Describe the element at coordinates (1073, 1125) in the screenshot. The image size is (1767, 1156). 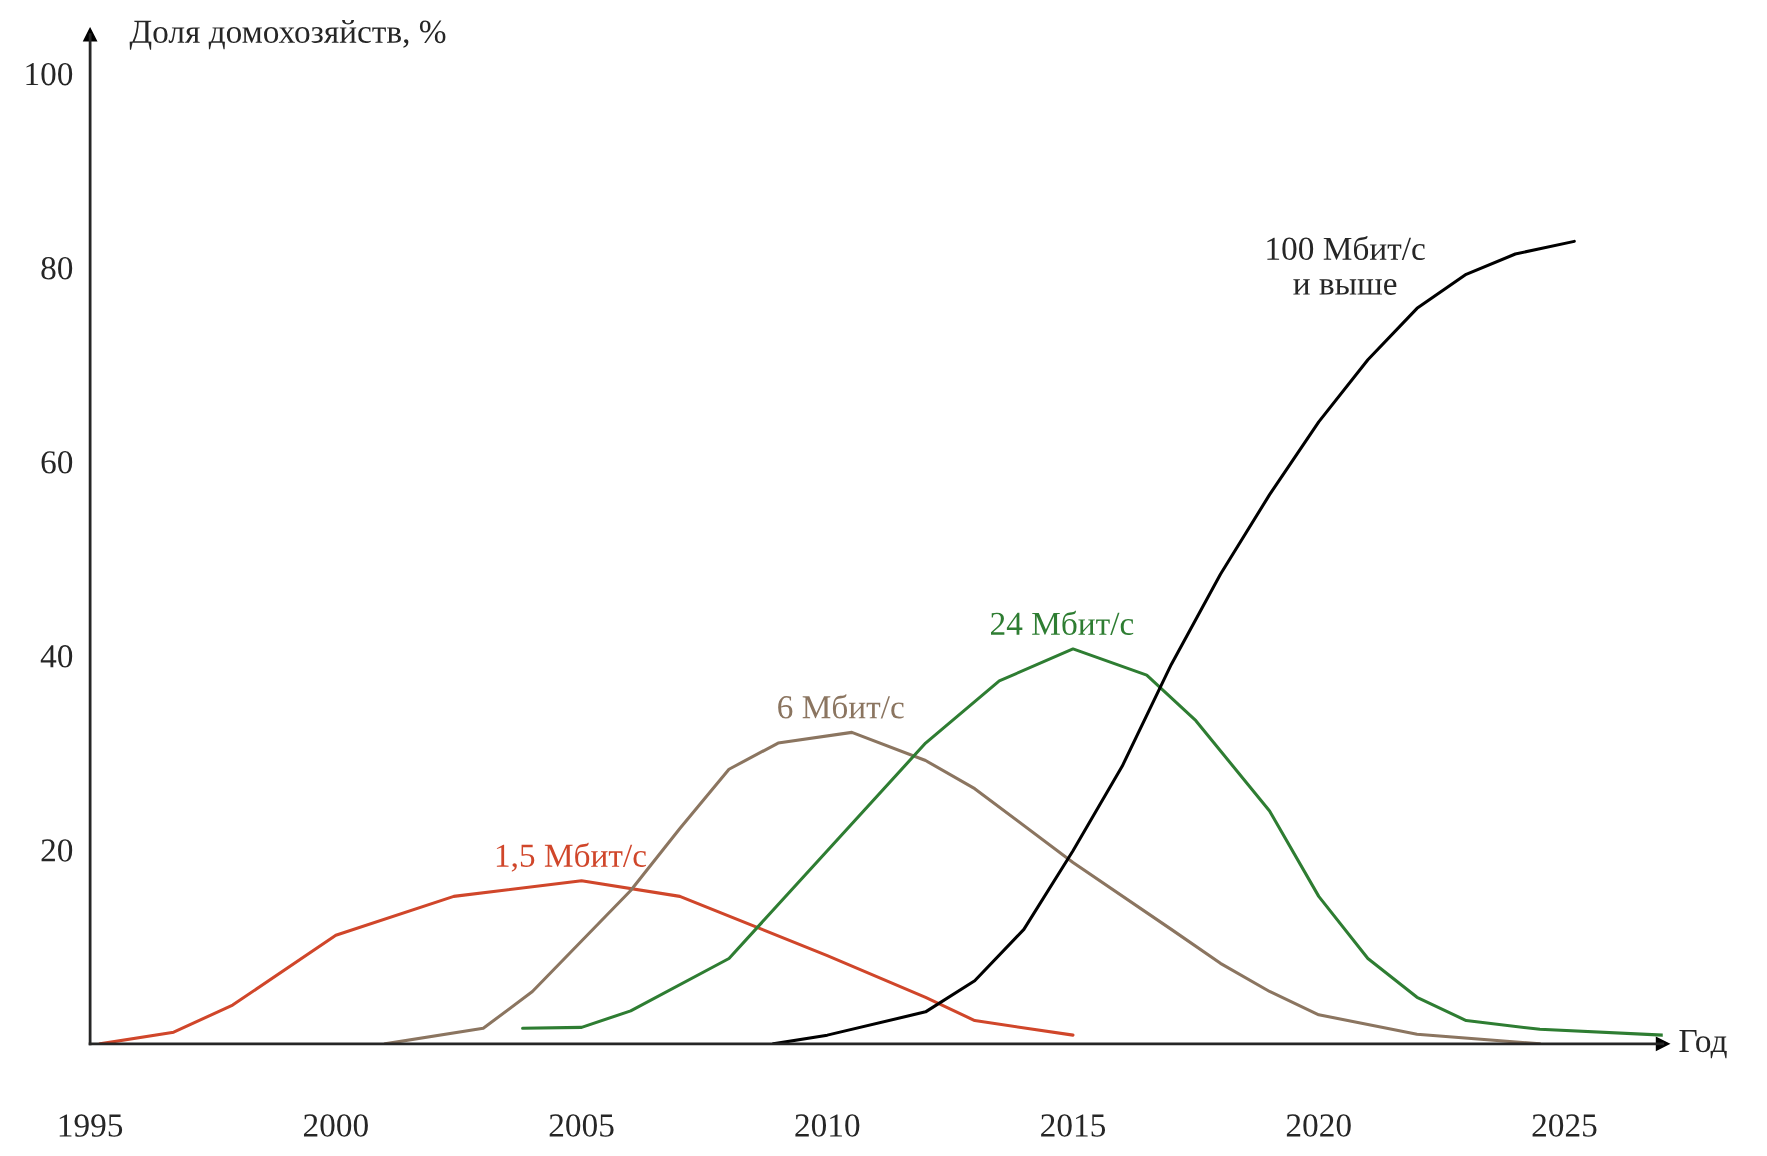
I see `x-tick-label: 2015` at that location.